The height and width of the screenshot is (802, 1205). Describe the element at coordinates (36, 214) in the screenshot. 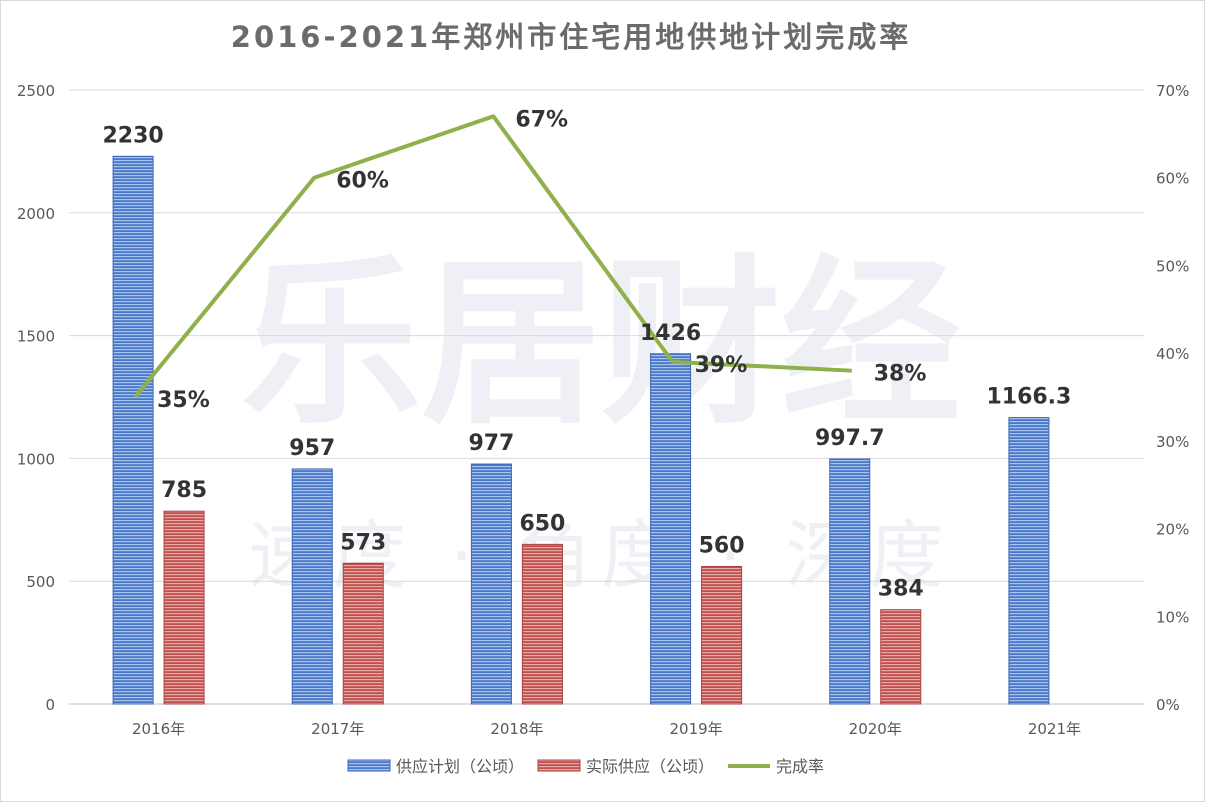

I see `y-left-tick-label: 2000` at that location.